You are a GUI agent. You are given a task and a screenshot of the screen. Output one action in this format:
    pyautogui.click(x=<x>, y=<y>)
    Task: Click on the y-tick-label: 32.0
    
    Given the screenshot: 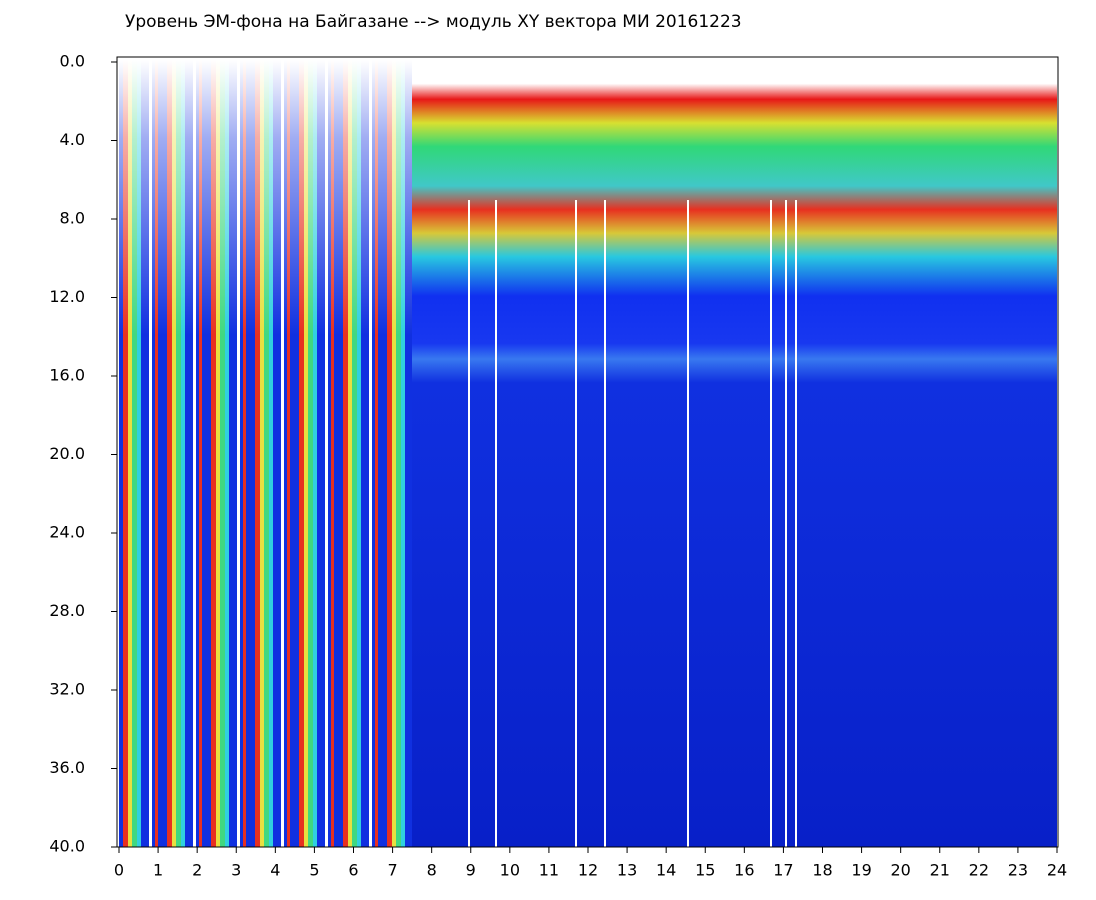 What is the action you would take?
    pyautogui.click(x=67, y=689)
    